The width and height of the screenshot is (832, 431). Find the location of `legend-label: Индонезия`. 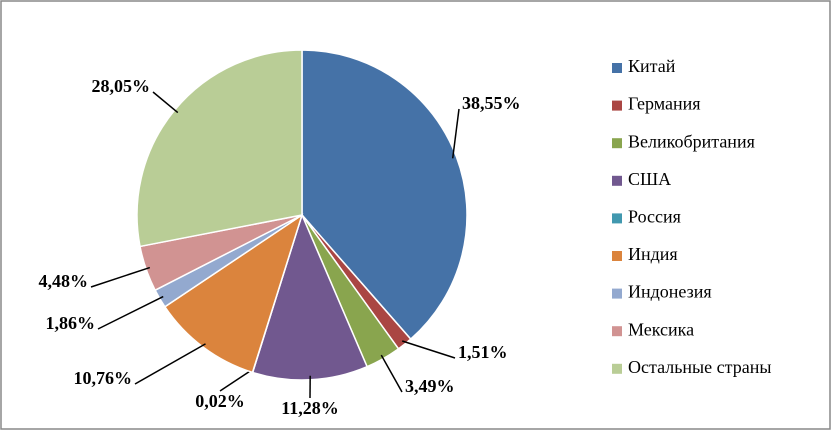

legend-label: Индонезия is located at coordinates (670, 292).